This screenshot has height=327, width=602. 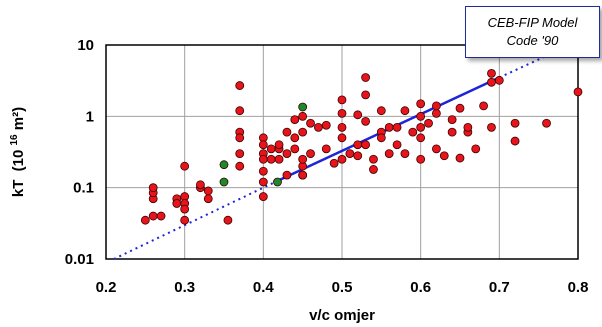 I want to click on x-tick-label: 0.8, so click(x=578, y=287).